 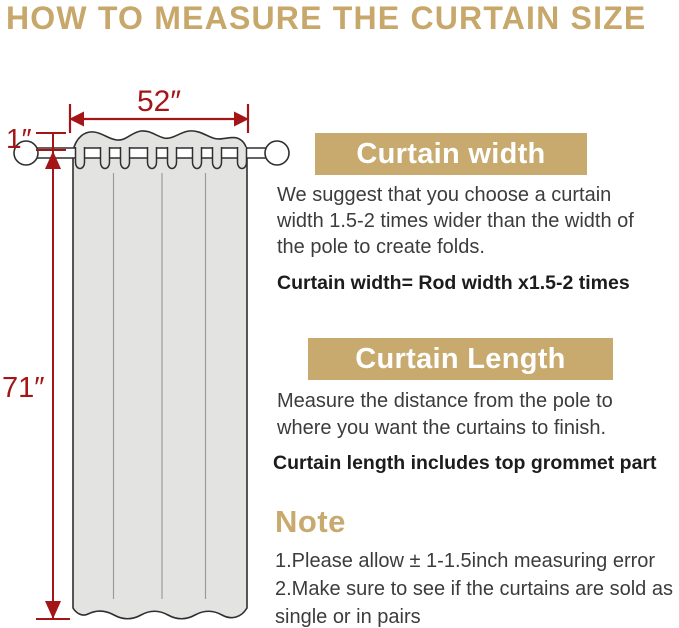 What do you see at coordinates (465, 463) in the screenshot?
I see `curtain-length-formula: Curtain length includes top grommet part` at bounding box center [465, 463].